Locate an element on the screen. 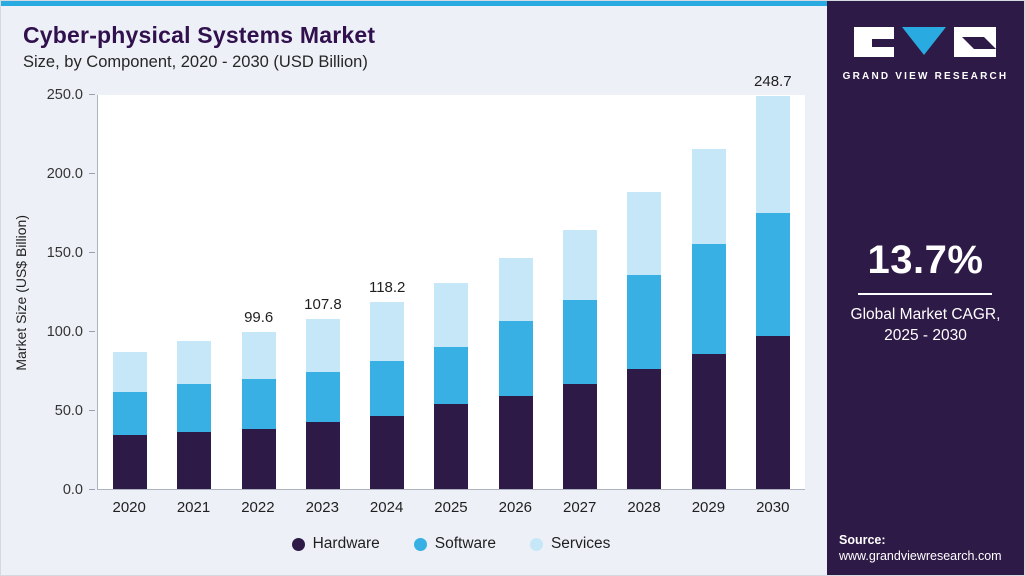 This screenshot has width=1025, height=576. x-tick-label-2022: 2022 is located at coordinates (258, 507).